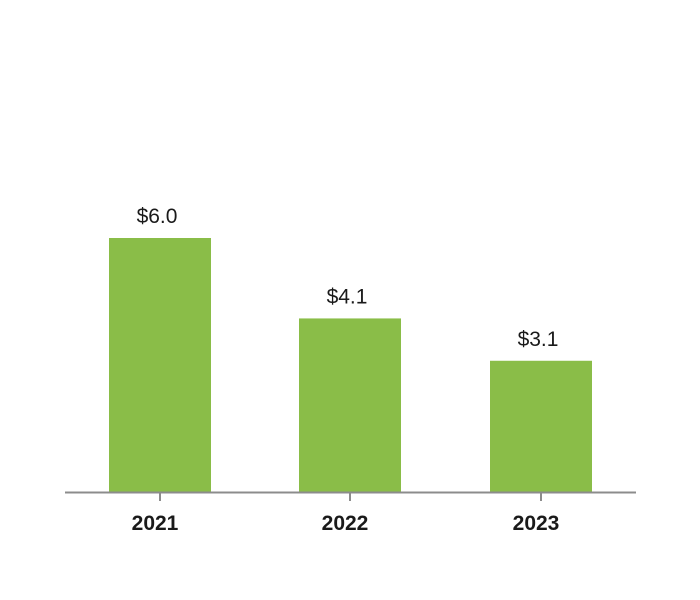 The image size is (700, 600). Describe the element at coordinates (541, 426) in the screenshot. I see `bar-2023` at that location.